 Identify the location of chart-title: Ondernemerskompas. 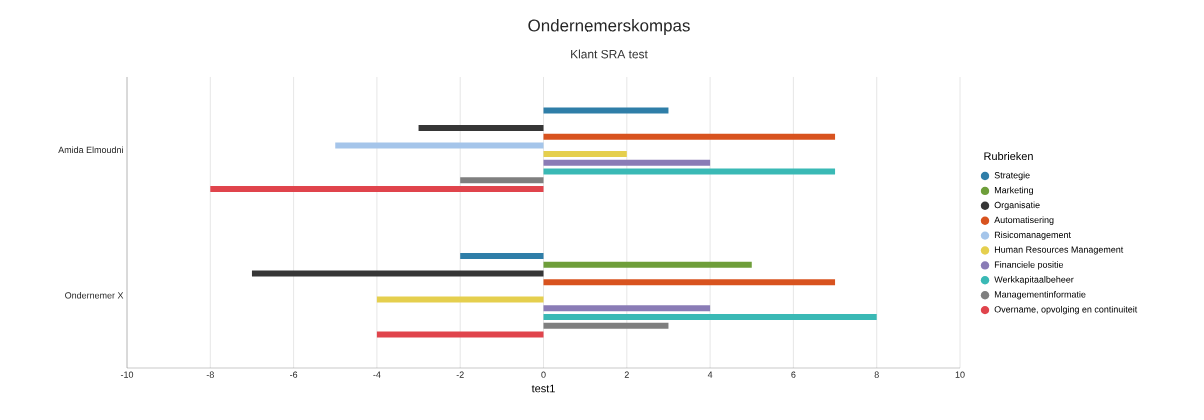
(609, 27).